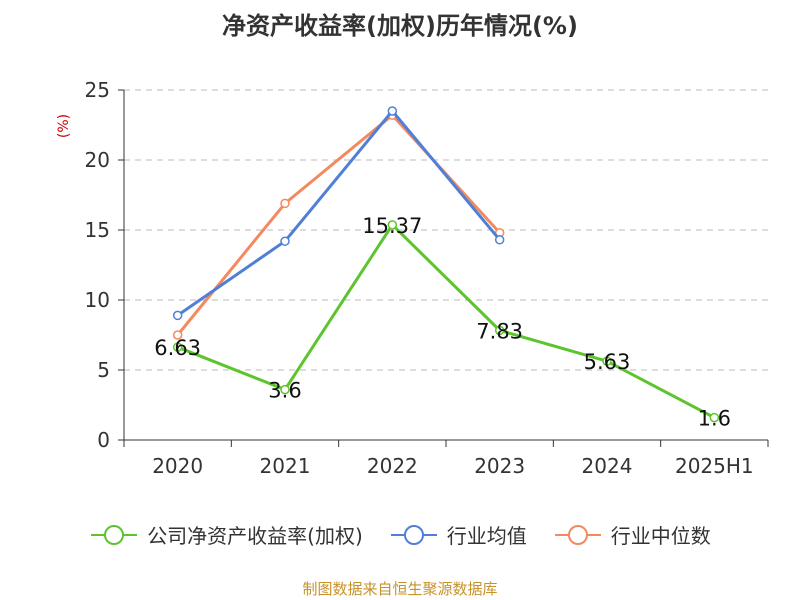 The image size is (800, 600). Describe the element at coordinates (486, 536) in the screenshot. I see `legend-label: 行业均值` at that location.